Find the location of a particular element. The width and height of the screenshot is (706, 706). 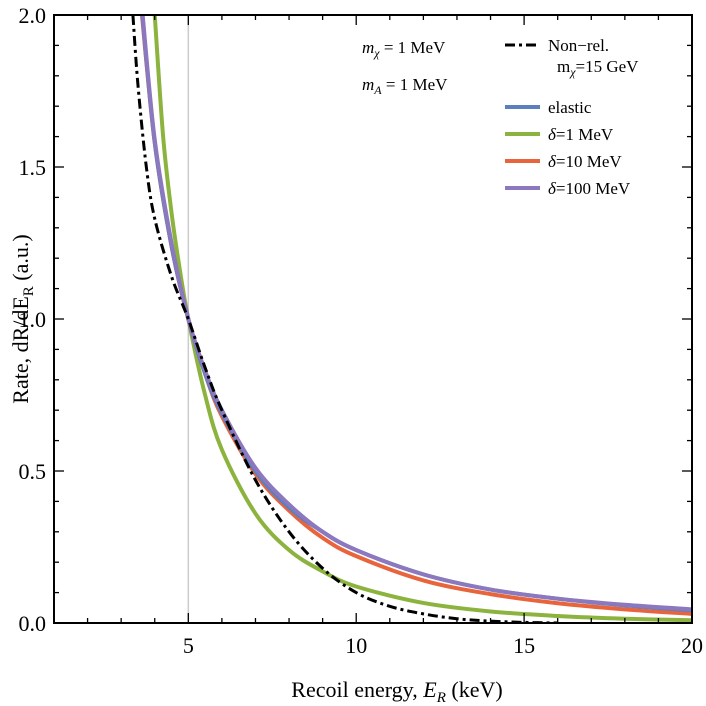

y-tick-label: 2.0 is located at coordinates (33, 15).